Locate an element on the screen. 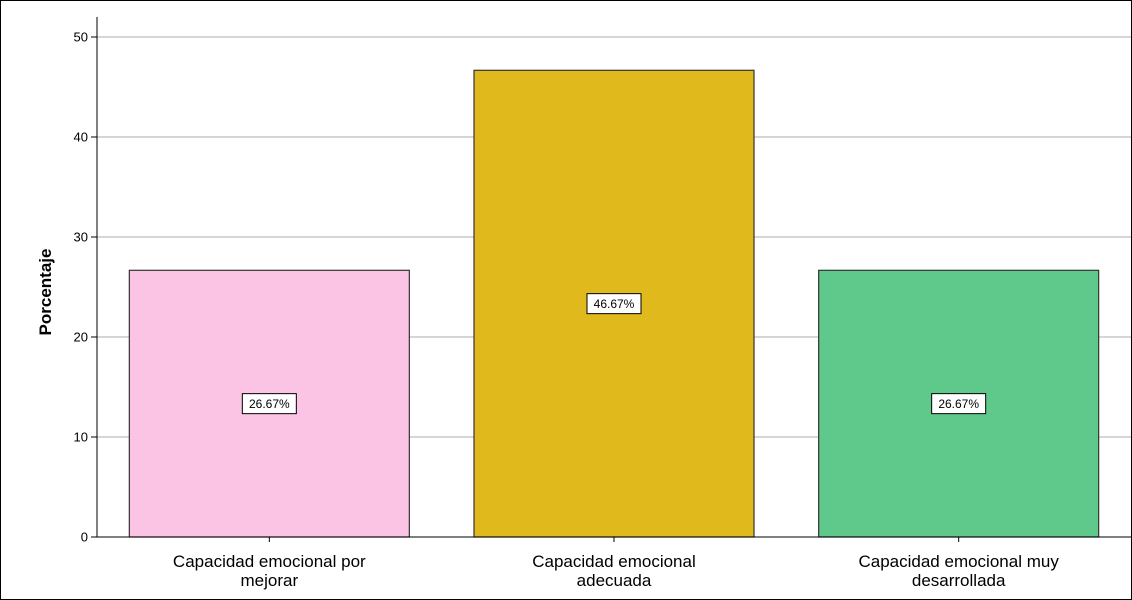 The image size is (1132, 600). y-tick-label-50: 50 is located at coordinates (81, 37).